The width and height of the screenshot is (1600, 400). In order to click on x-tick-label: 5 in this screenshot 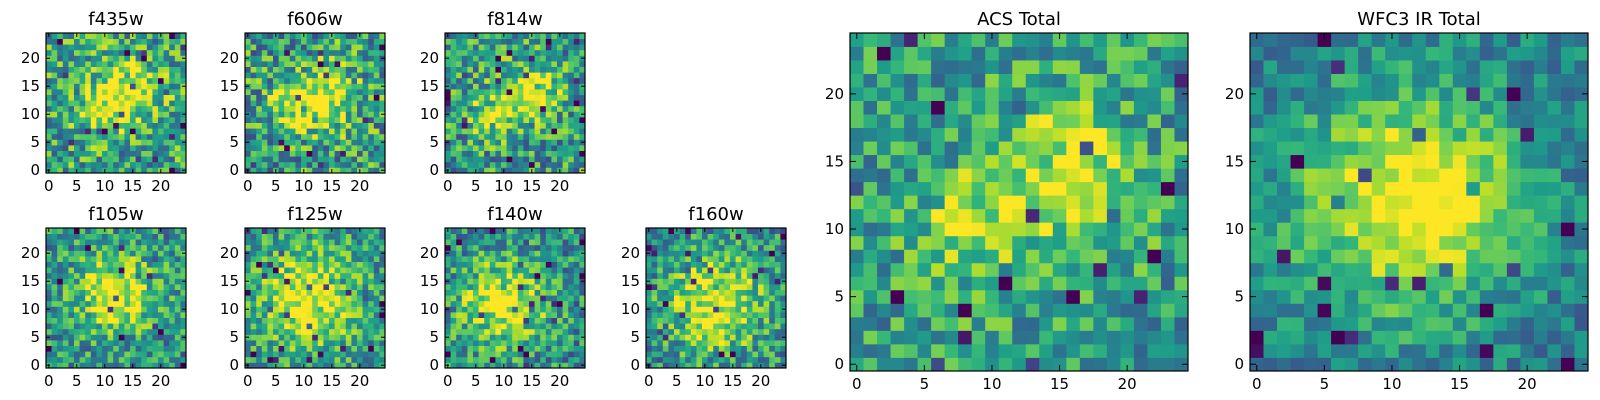, I will do `click(276, 381)`.